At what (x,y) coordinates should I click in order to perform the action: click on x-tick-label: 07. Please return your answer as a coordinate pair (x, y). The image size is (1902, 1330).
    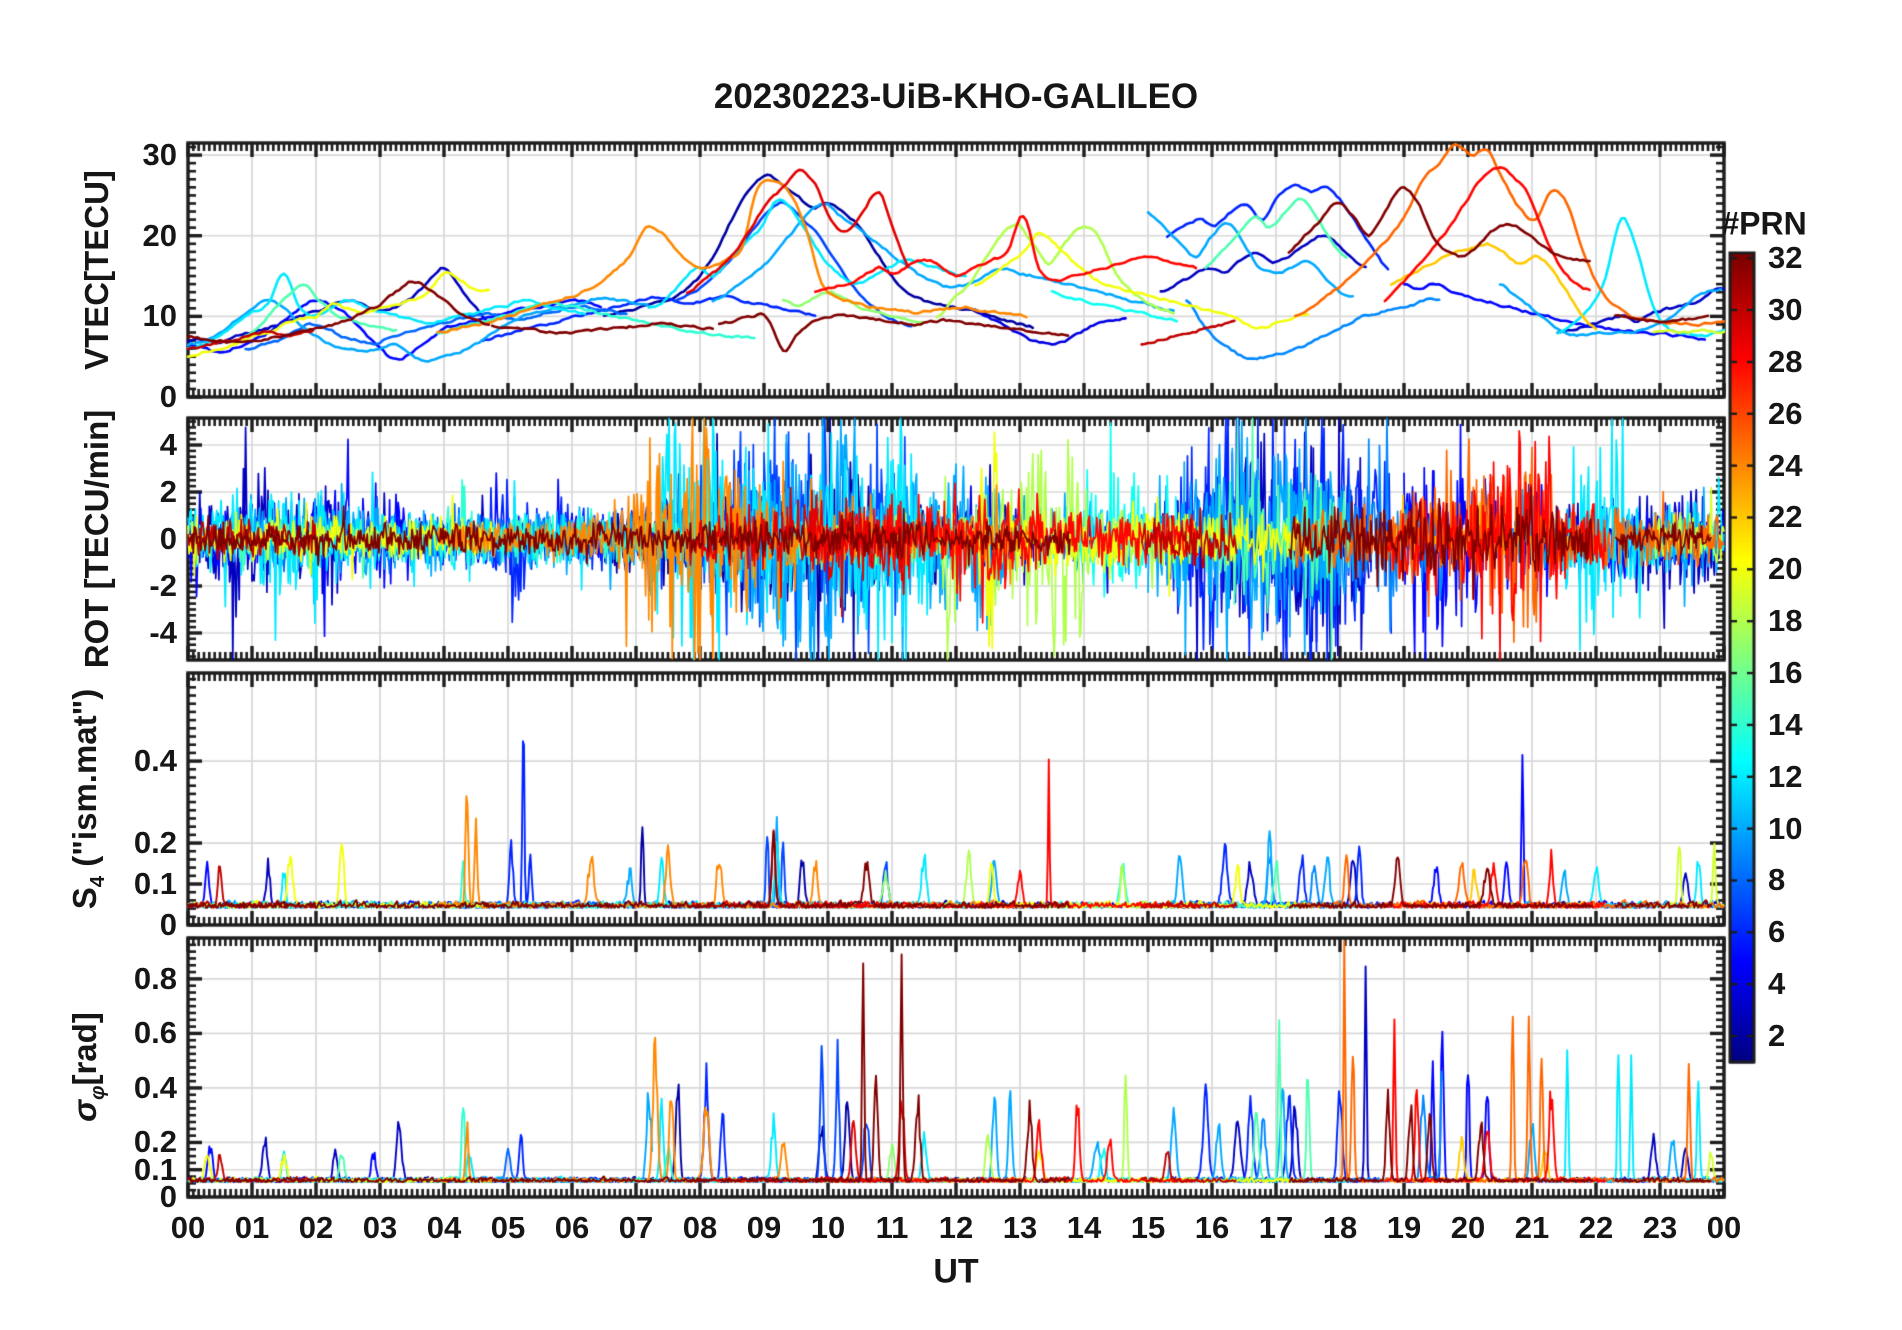
    Looking at the image, I should click on (636, 1227).